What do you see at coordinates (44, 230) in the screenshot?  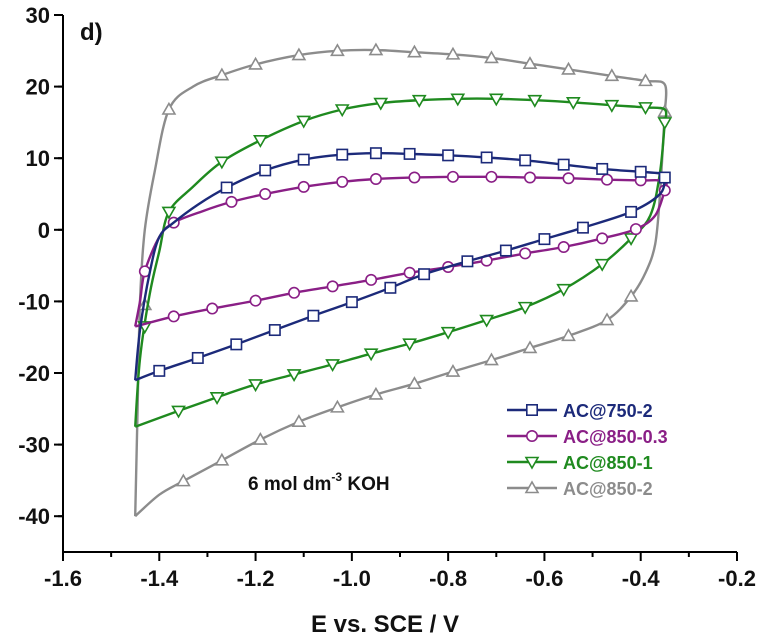 I see `y-tick-label: 0` at bounding box center [44, 230].